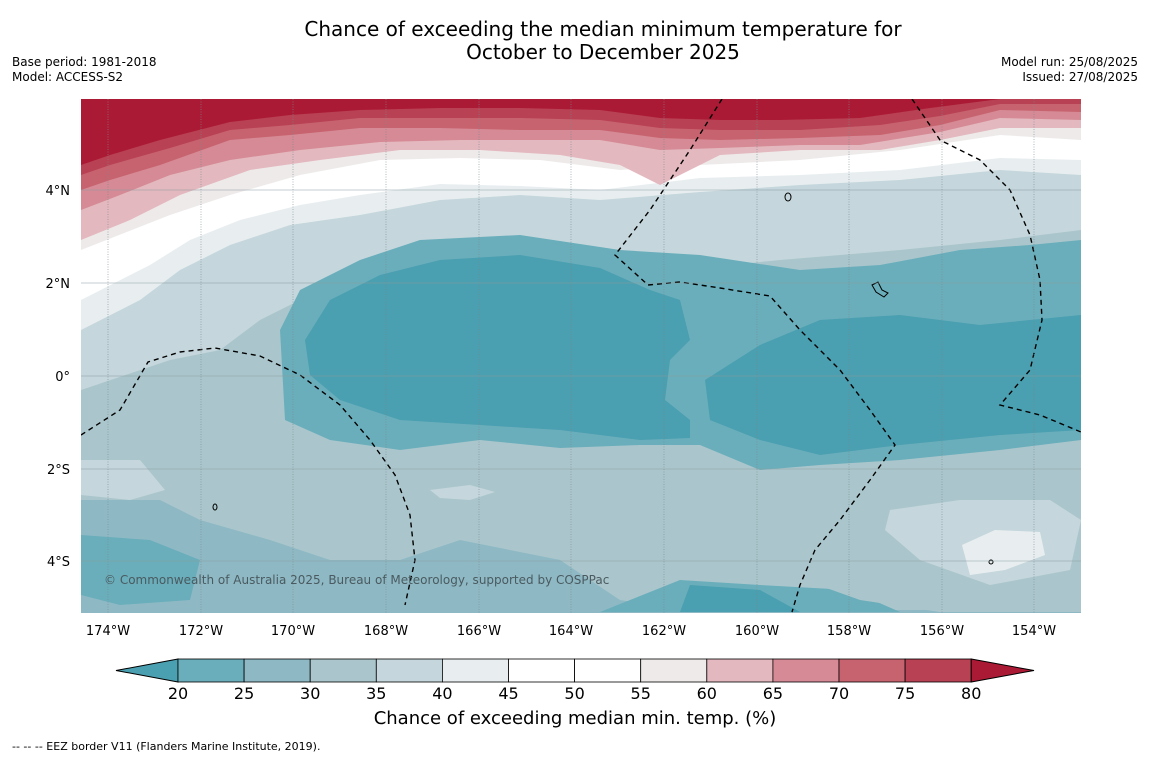  I want to click on probability-band-below-20-east, so click(893, 385).